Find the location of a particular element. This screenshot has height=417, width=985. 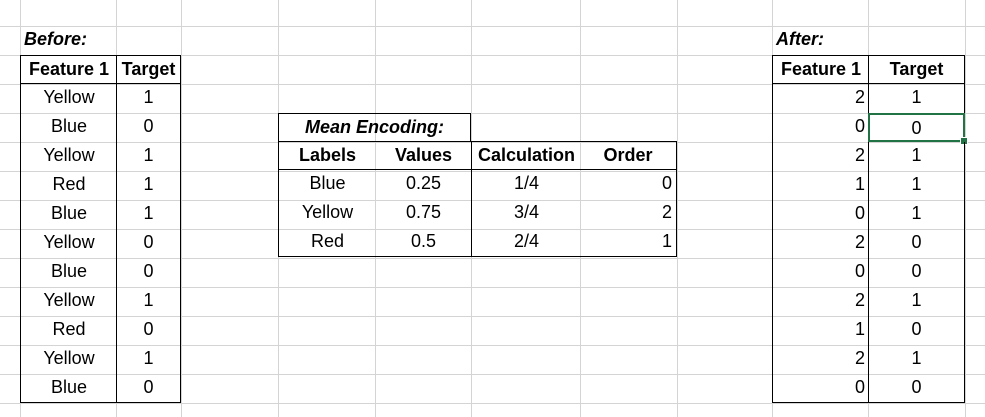

mean-cell-value: 0.75 is located at coordinates (423, 212).